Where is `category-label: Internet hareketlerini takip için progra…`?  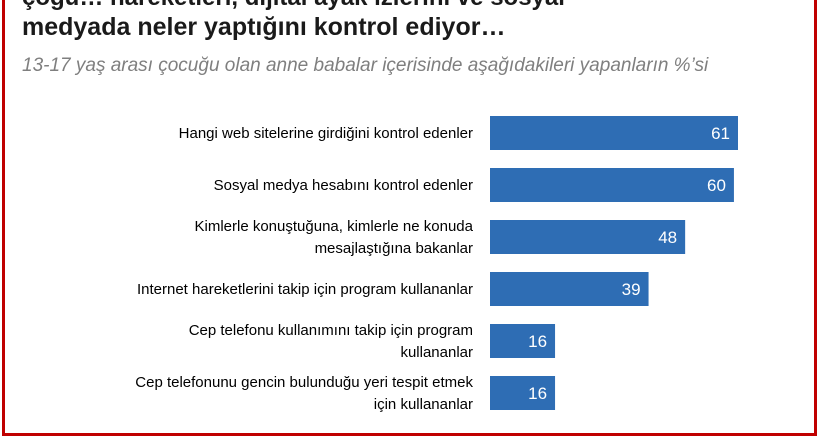
category-label: Internet hareketlerini takip için progra… is located at coordinates (305, 289).